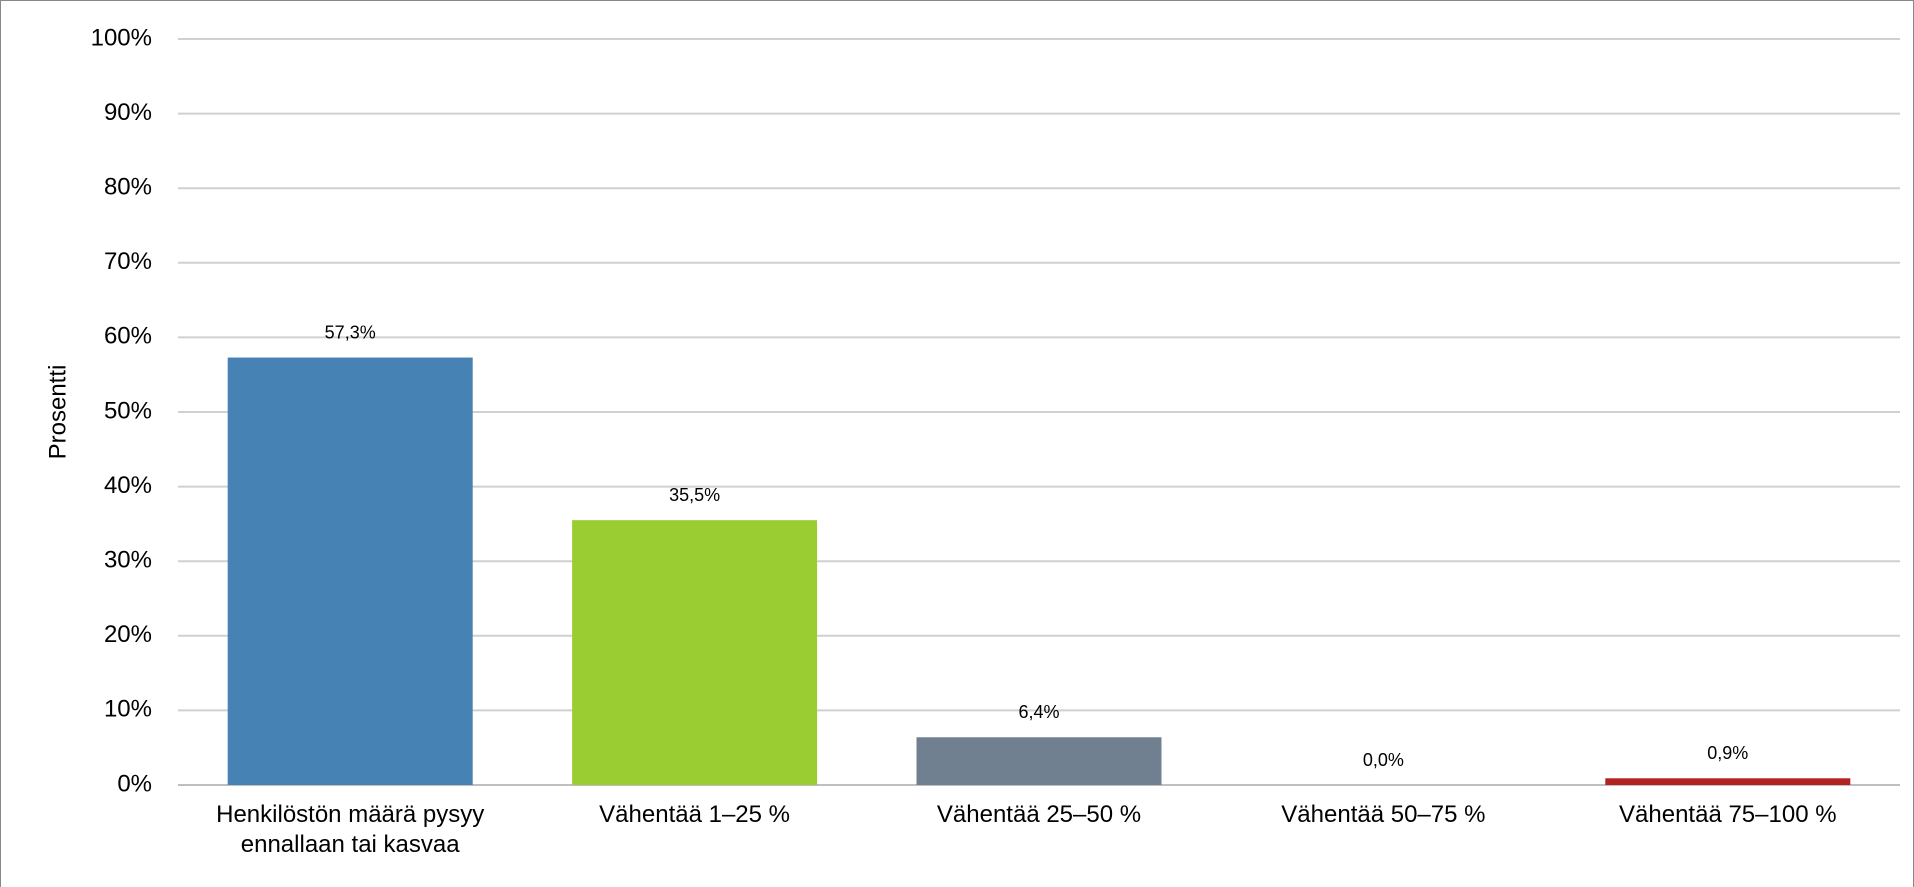 This screenshot has height=887, width=1914. Describe the element at coordinates (1383, 760) in the screenshot. I see `data-label: 0,0%` at that location.